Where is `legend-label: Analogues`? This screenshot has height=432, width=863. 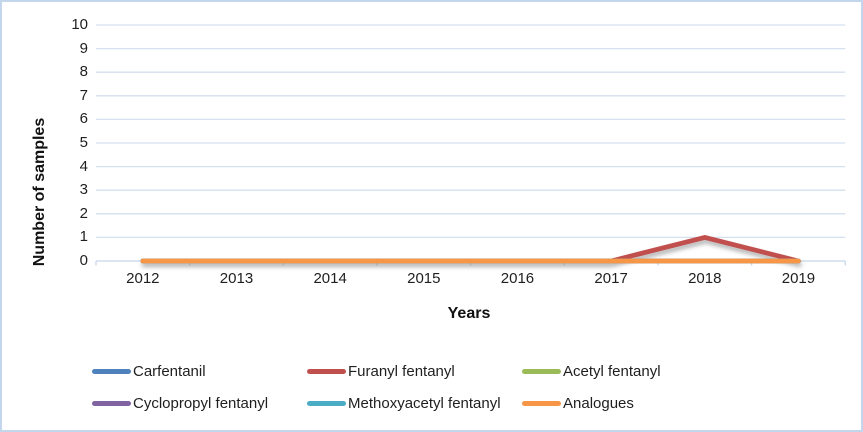 legend-label: Analogues is located at coordinates (598, 403).